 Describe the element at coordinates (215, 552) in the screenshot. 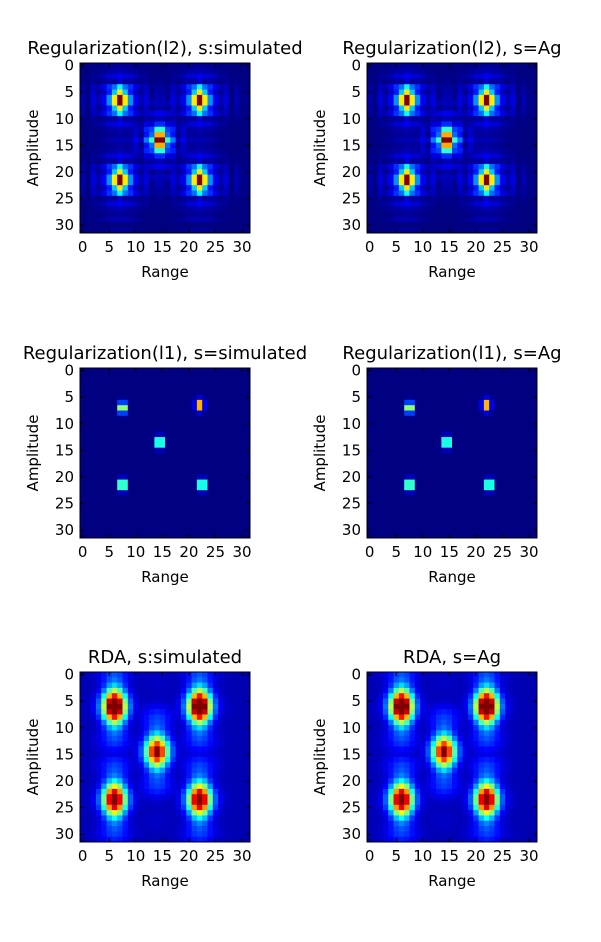

I see `x-tick-label: 25` at that location.